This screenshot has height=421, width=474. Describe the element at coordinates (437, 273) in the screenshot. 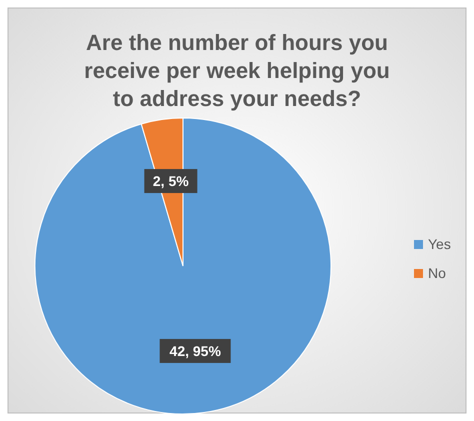

I see `legend-label: No` at that location.